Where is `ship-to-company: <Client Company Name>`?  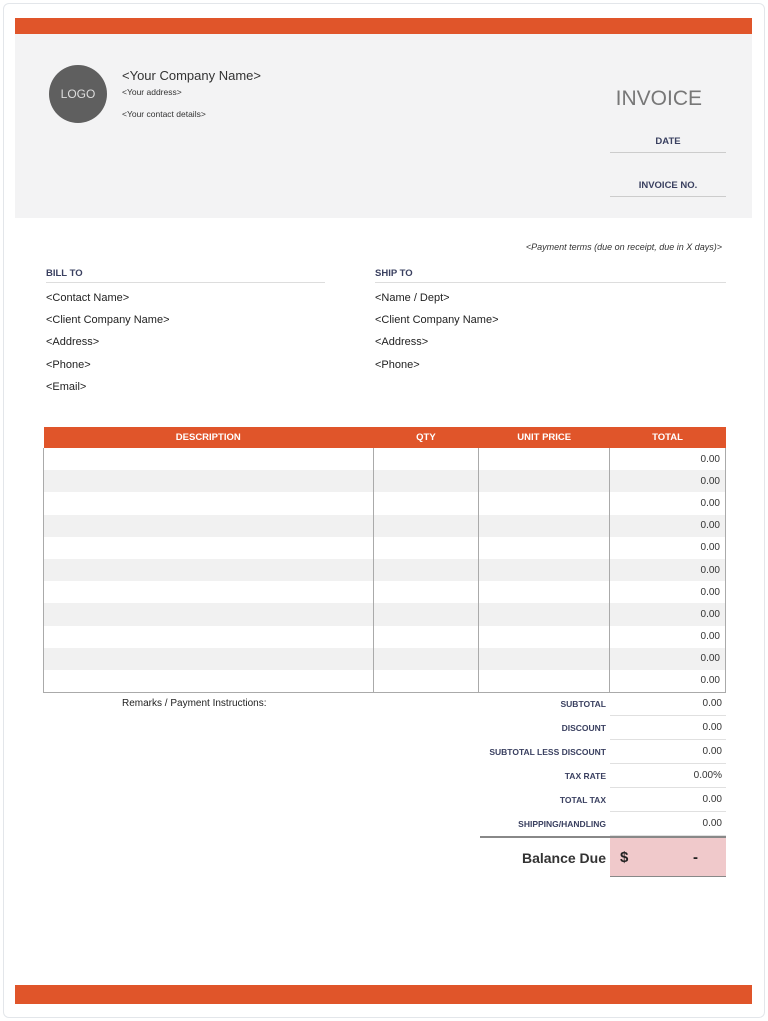
ship-to-company: <Client Company Name> is located at coordinates (437, 320).